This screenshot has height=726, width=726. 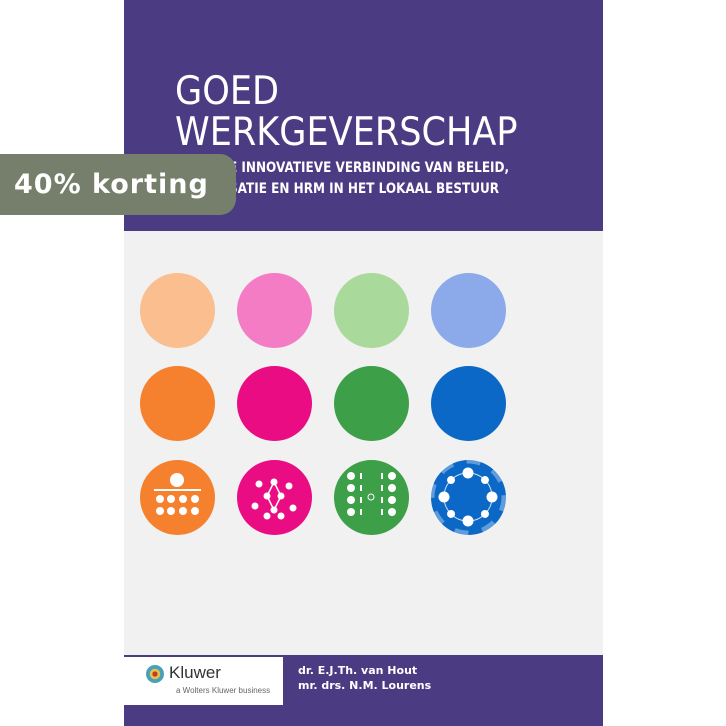 What do you see at coordinates (177, 494) in the screenshot?
I see `hierarchy-icon` at bounding box center [177, 494].